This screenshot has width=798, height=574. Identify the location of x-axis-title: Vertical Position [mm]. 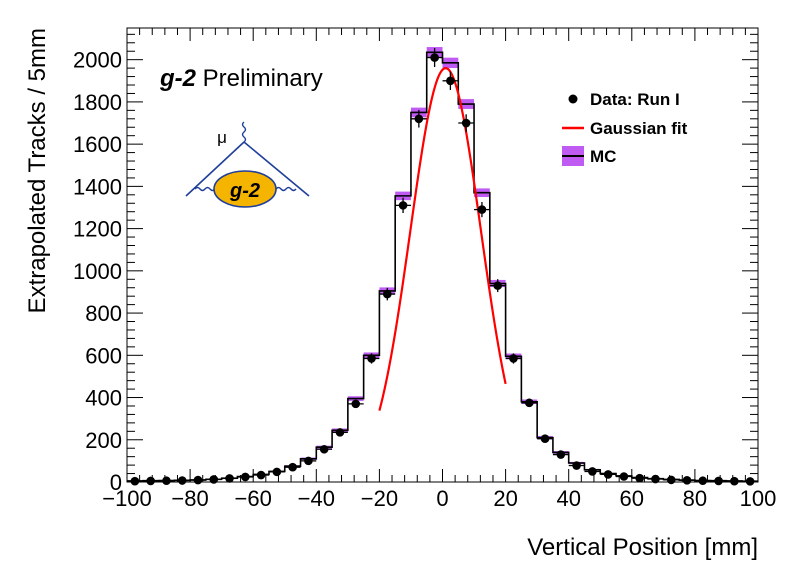
(642, 547).